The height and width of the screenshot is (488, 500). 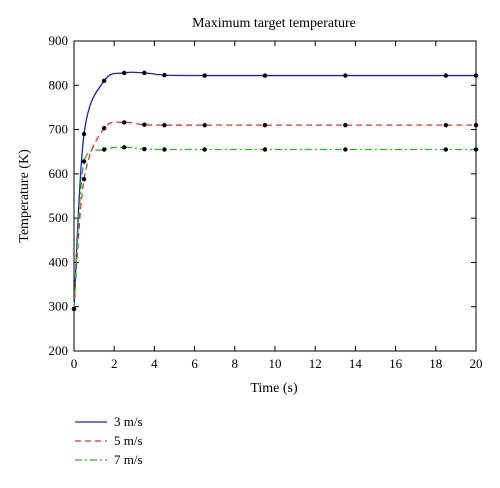 What do you see at coordinates (74, 363) in the screenshot?
I see `x-tick-label: 0` at bounding box center [74, 363].